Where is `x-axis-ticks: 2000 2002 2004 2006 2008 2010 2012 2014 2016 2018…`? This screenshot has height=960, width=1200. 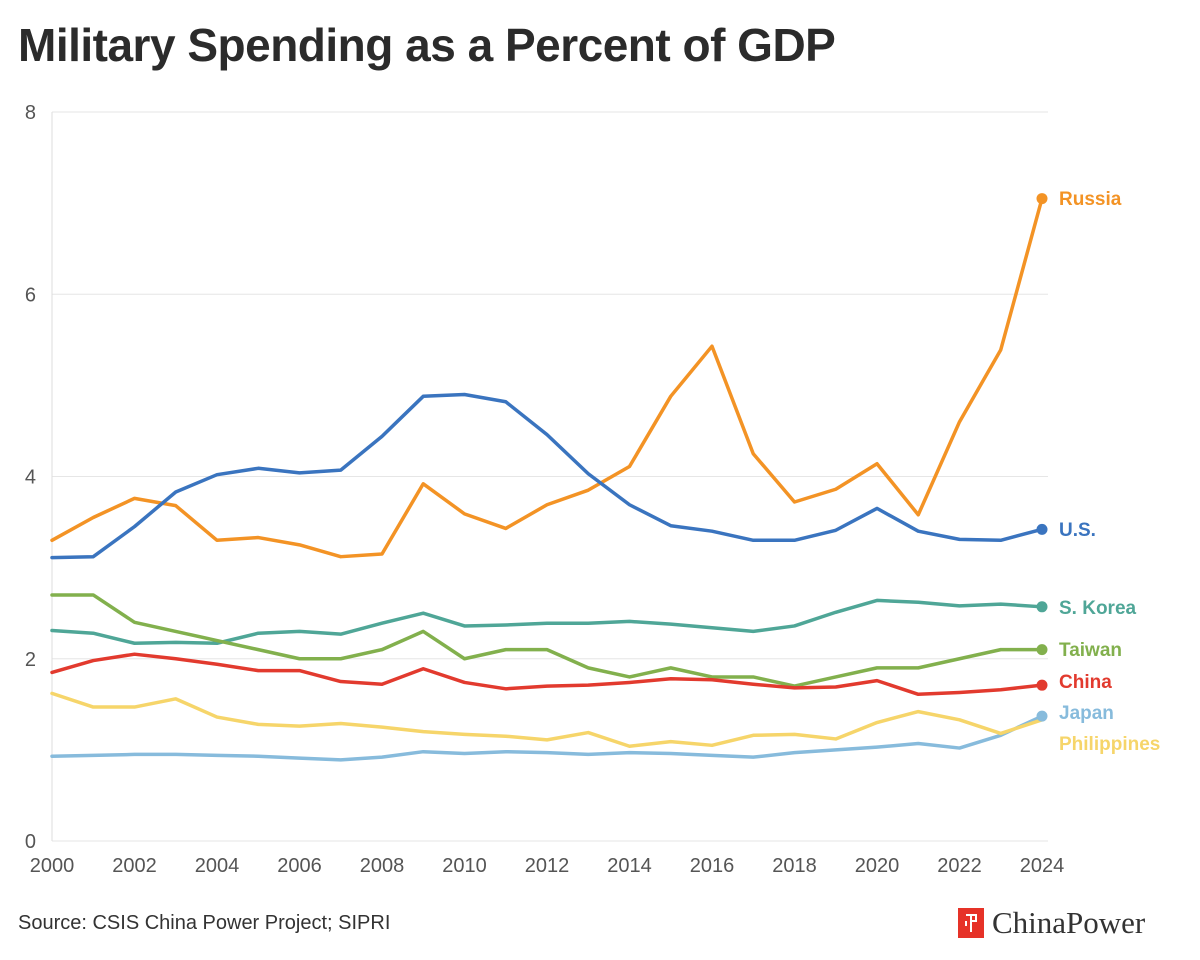 x-axis-ticks: 2000 2002 2004 2006 2008 2010 2012 2014 2016 2018… is located at coordinates (547, 866).